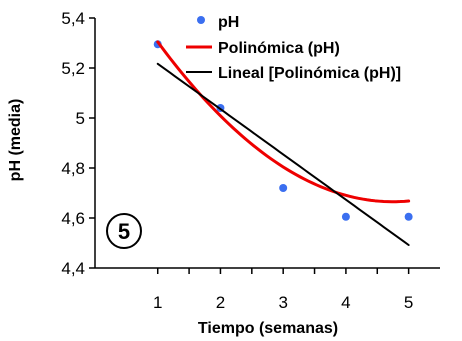 Image resolution: width=462 pixels, height=341 pixels. I want to click on x-tick-label: 4, so click(345, 302).